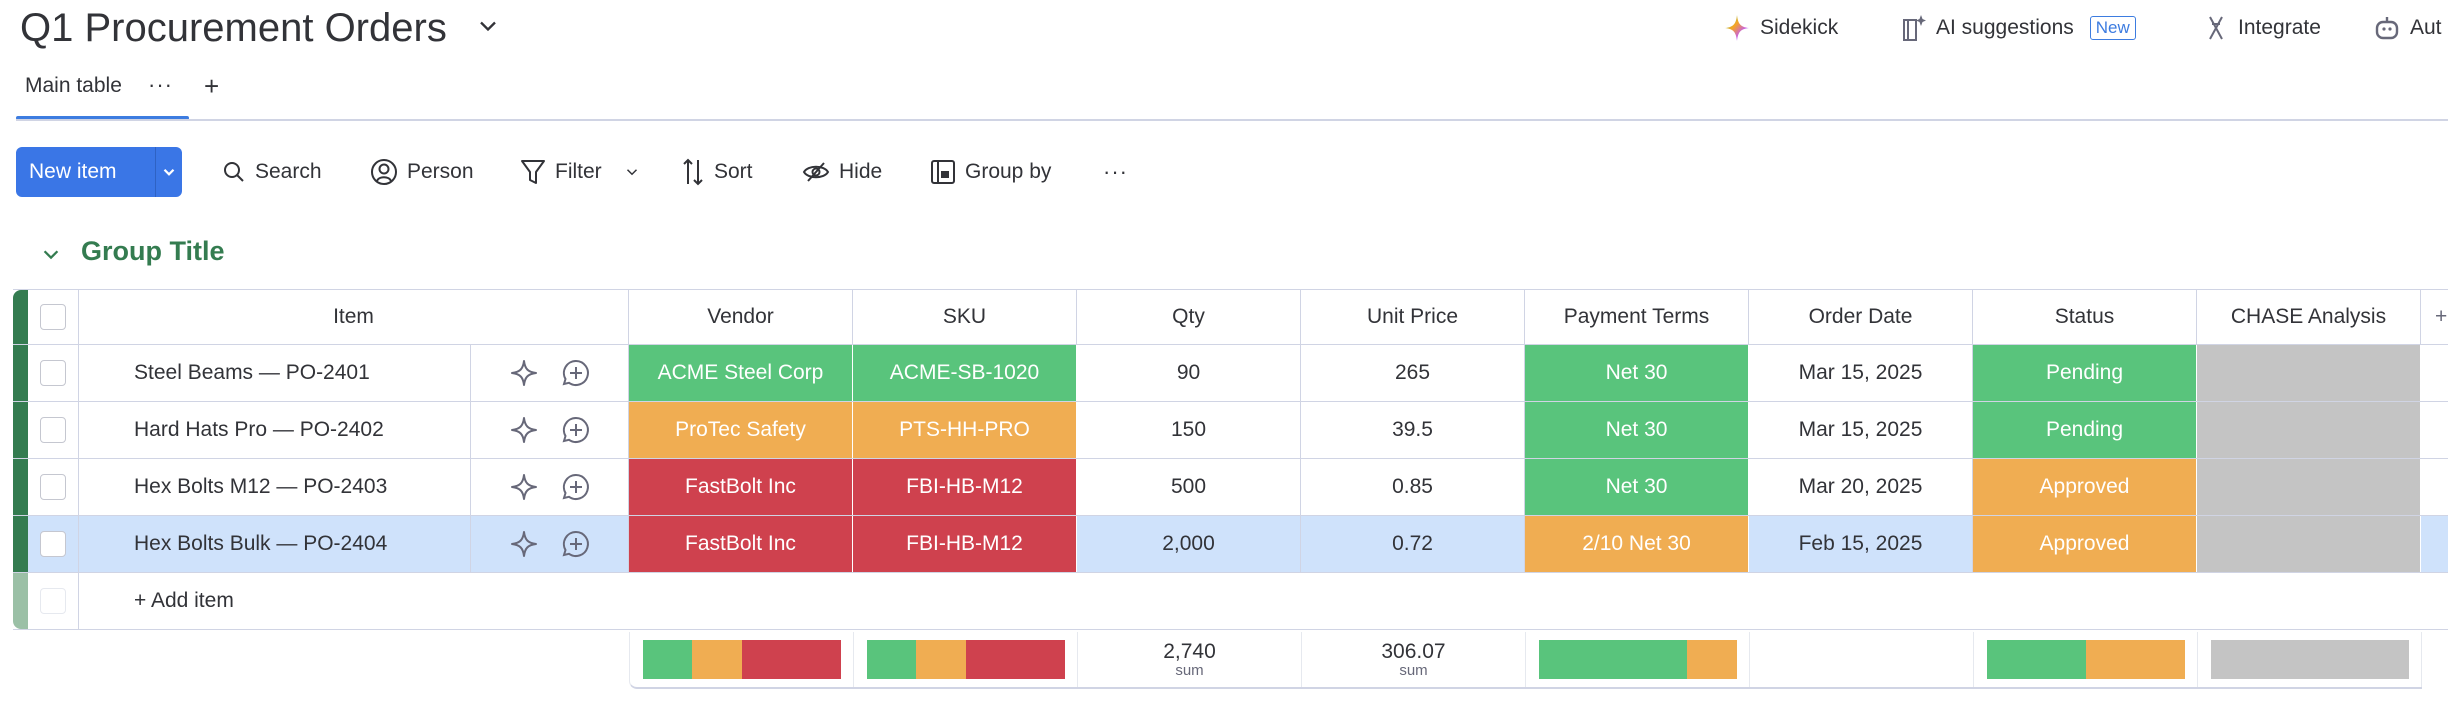  Describe the element at coordinates (1189, 487) in the screenshot. I see `qty-cell: 500` at that location.